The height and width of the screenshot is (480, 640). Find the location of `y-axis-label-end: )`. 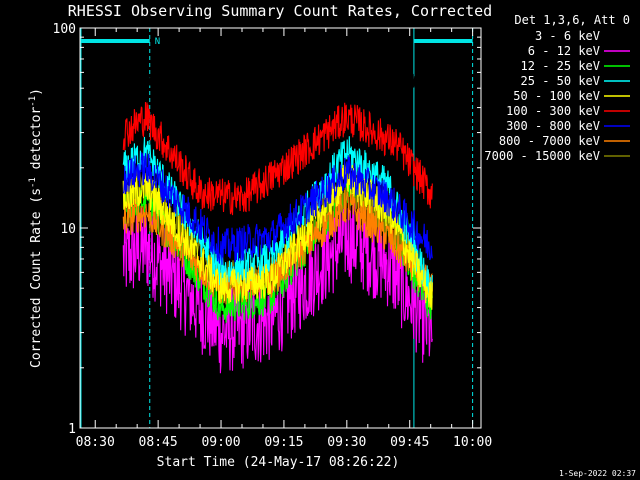

y-axis-label-end: ) is located at coordinates (36, 92).